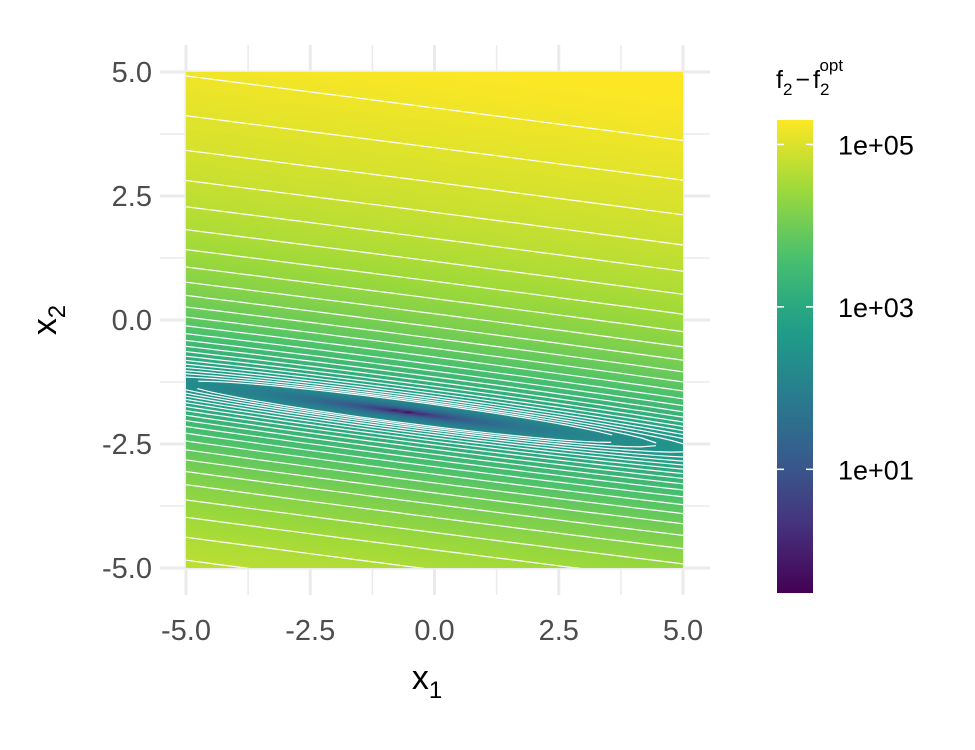 This screenshot has width=975, height=750. Describe the element at coordinates (802, 80) in the screenshot. I see `legend-title-minus: −` at that location.